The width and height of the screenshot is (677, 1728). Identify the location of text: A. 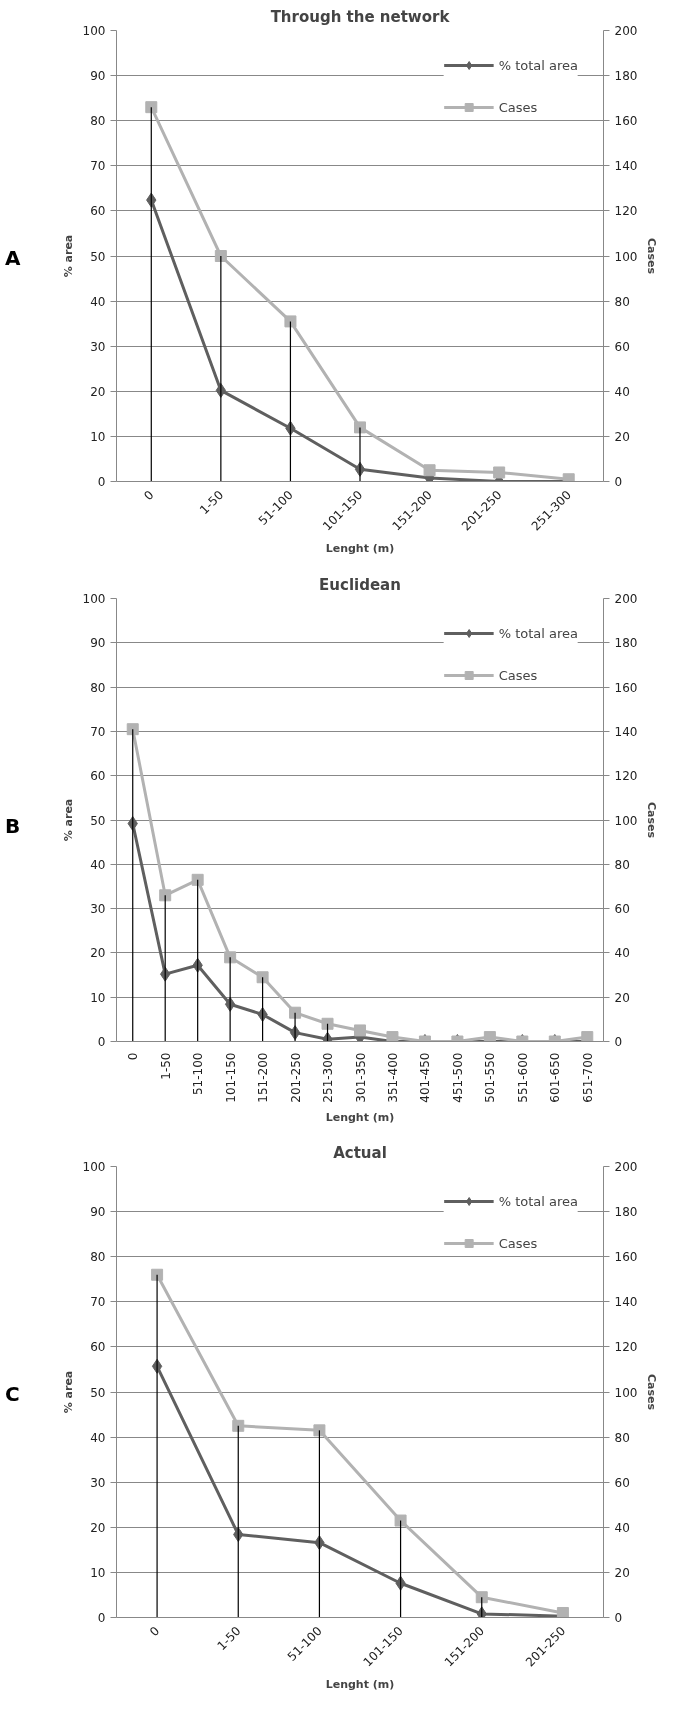
(13, 258).